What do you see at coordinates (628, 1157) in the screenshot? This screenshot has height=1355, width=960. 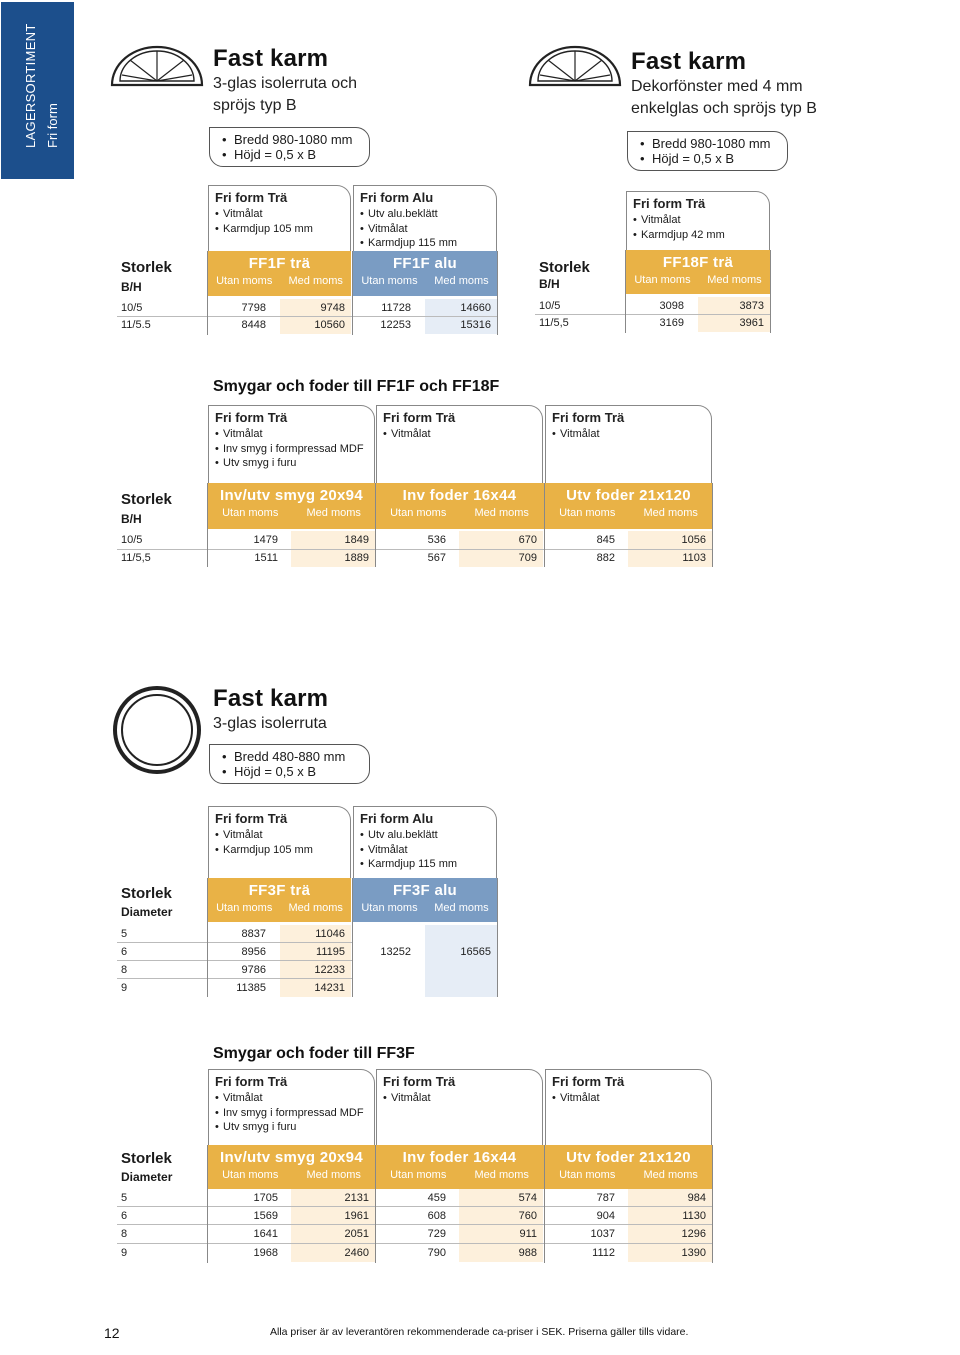 I see `price-header-title: Utv foder 21x120` at bounding box center [628, 1157].